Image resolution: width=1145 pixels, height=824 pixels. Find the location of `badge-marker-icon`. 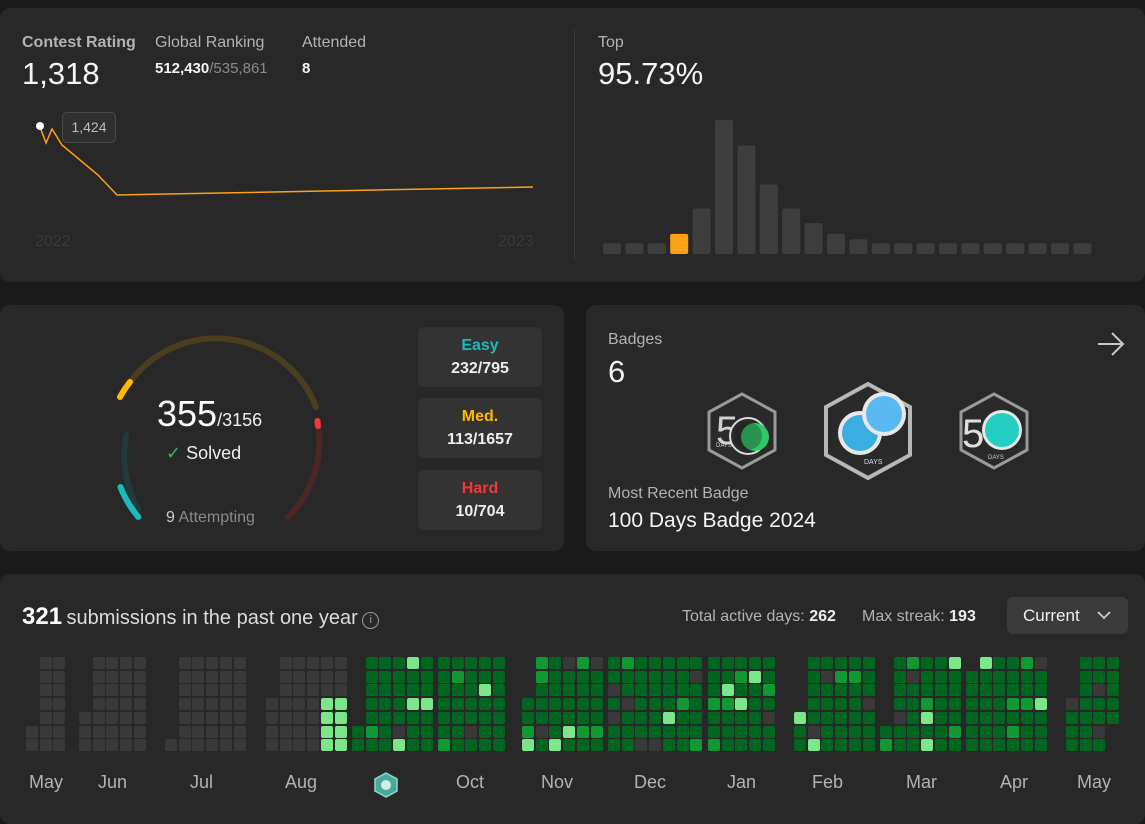

badge-marker-icon is located at coordinates (386, 785).